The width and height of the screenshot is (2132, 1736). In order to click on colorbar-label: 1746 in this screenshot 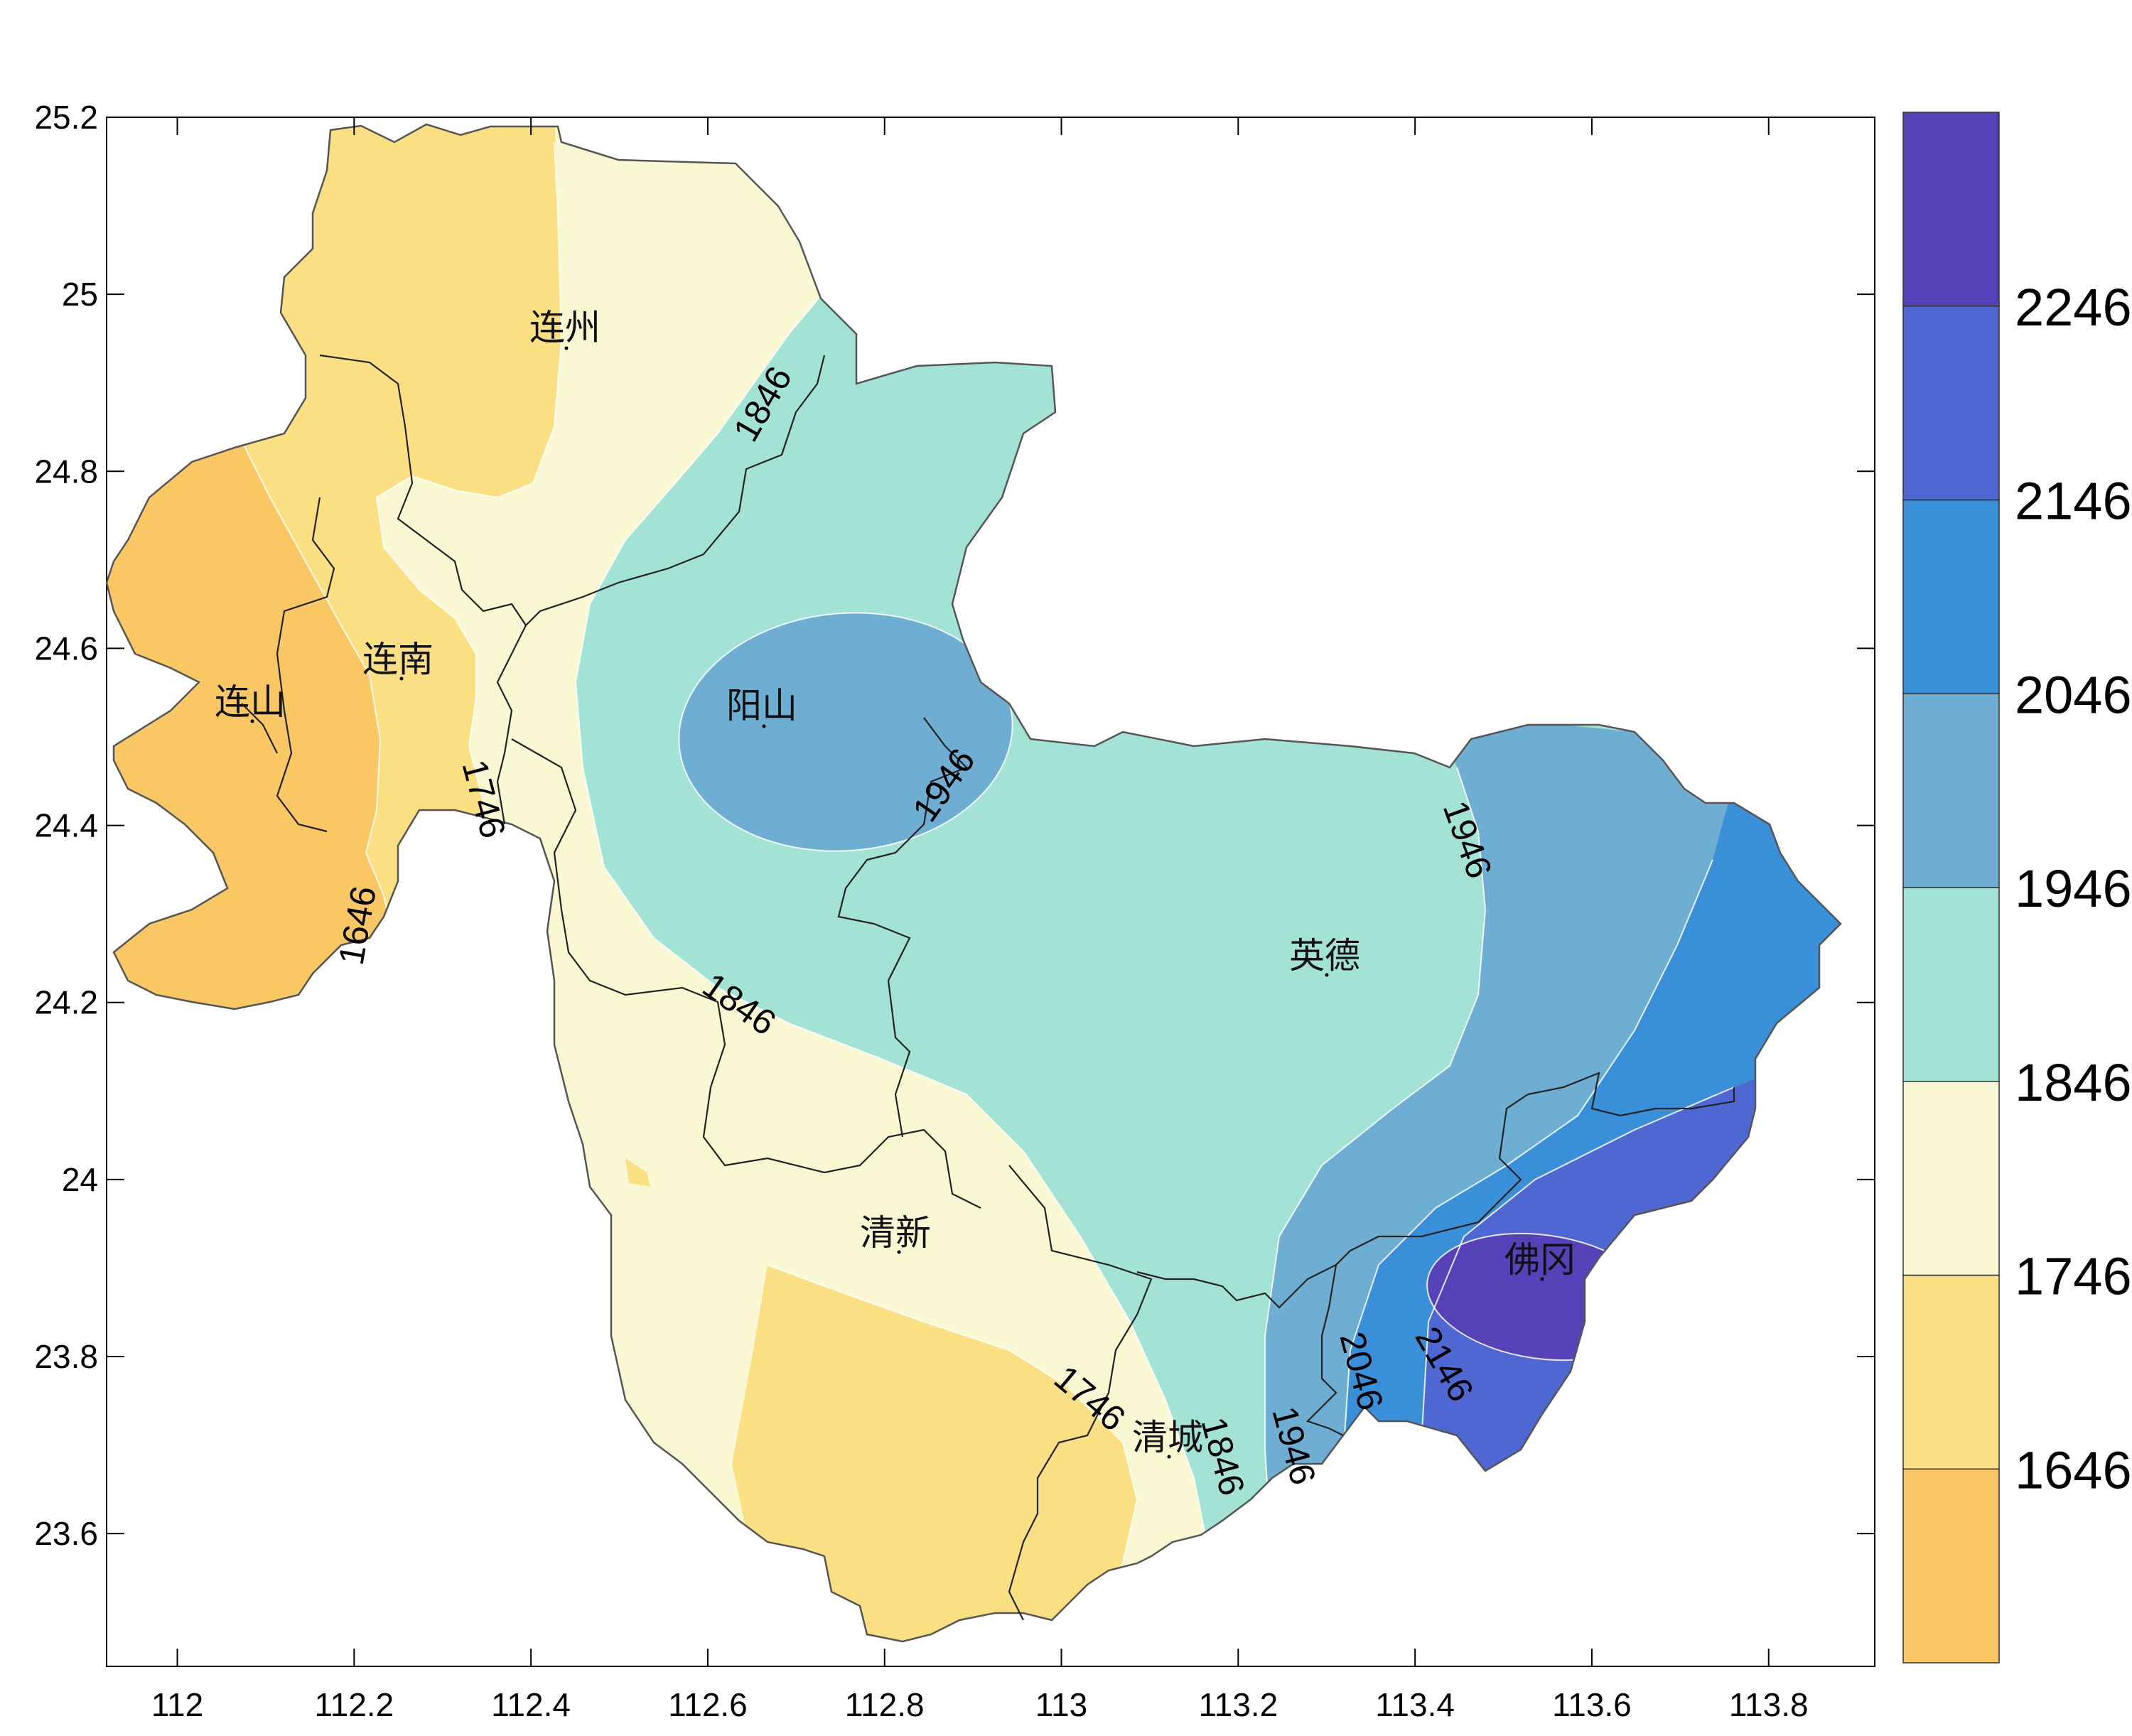, I will do `click(2073, 1276)`.